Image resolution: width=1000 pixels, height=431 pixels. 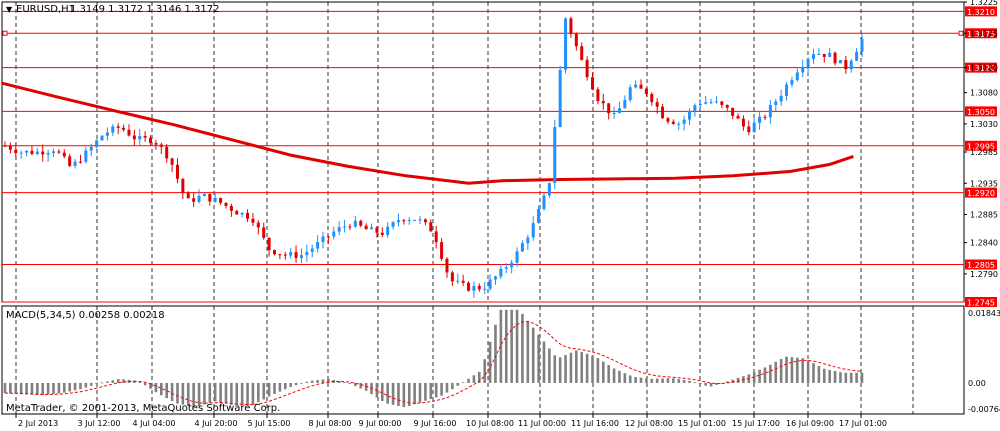 I want to click on macd-title: MACD(5,34,5) 0.00258 0.00218, so click(x=85, y=315).